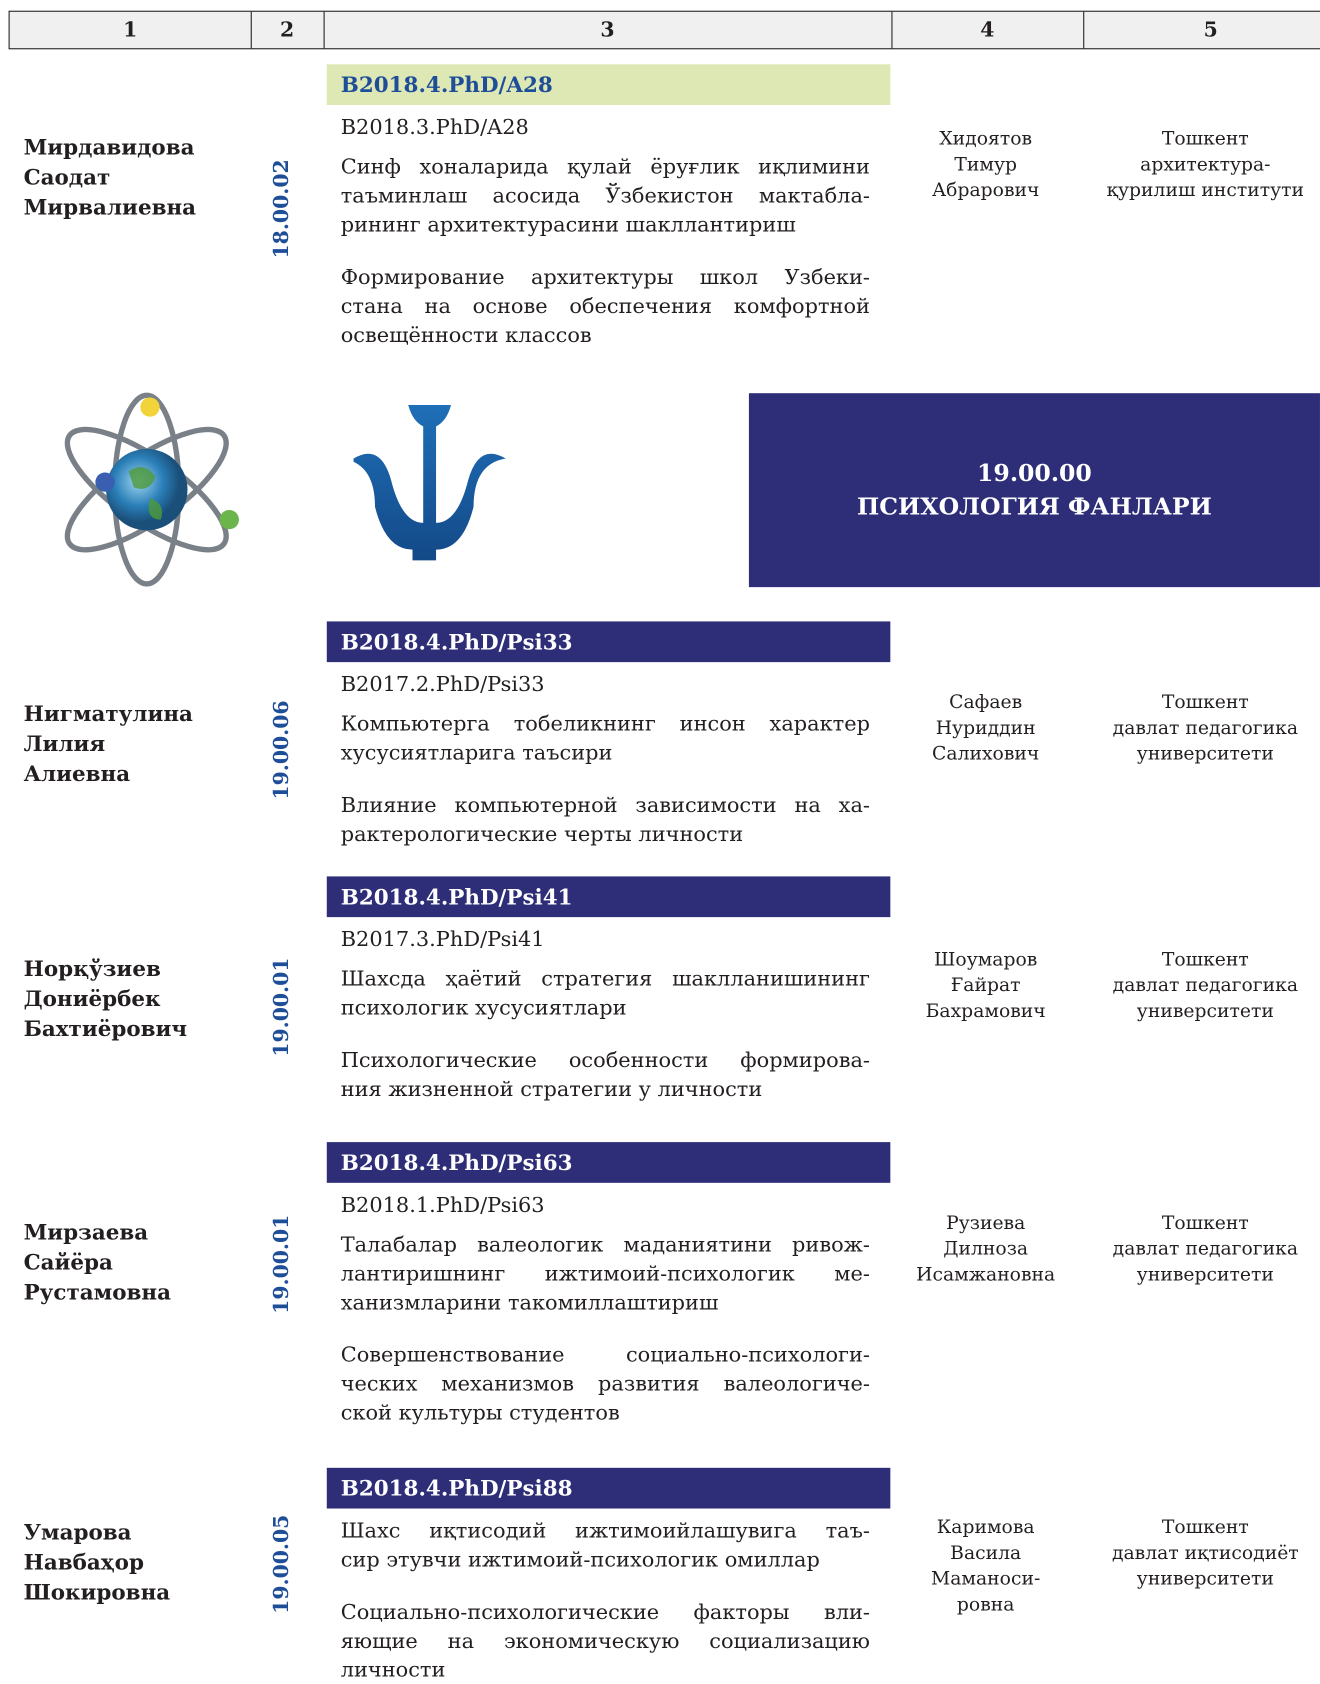  Describe the element at coordinates (64, 743) in the screenshot. I see `name-line: Лилия` at that location.